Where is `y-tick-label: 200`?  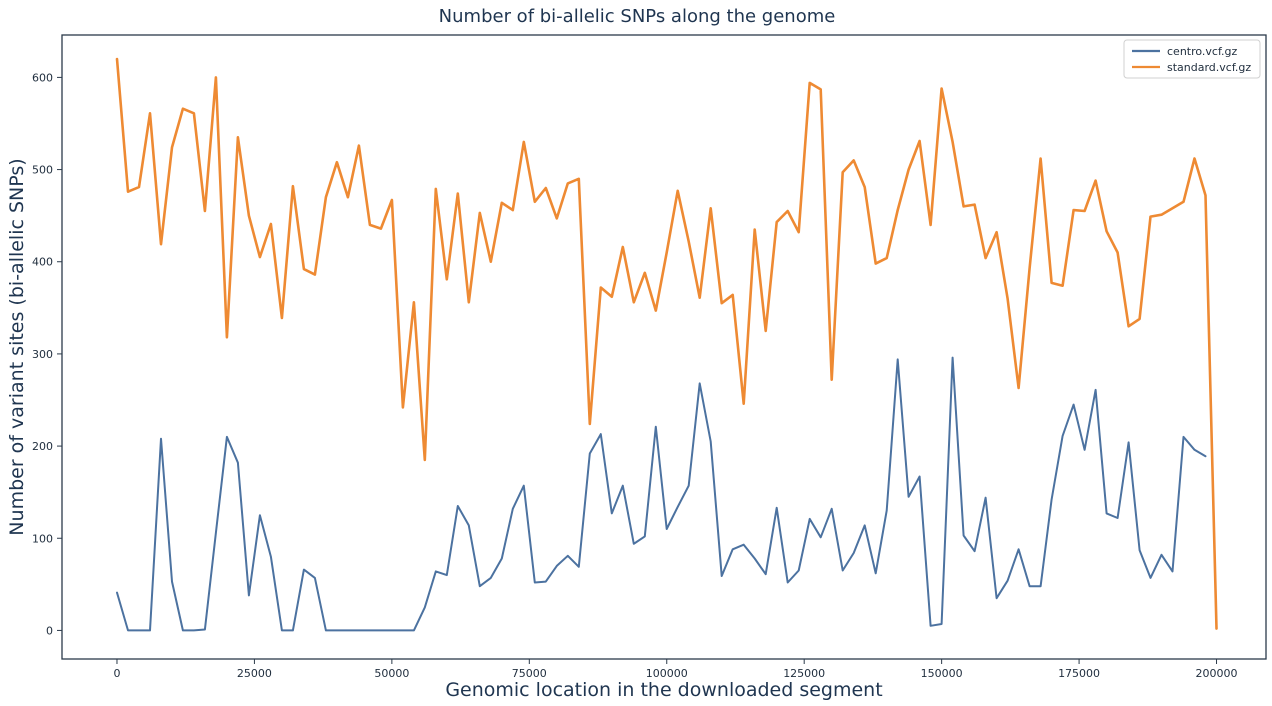 y-tick-label: 200 is located at coordinates (42, 446).